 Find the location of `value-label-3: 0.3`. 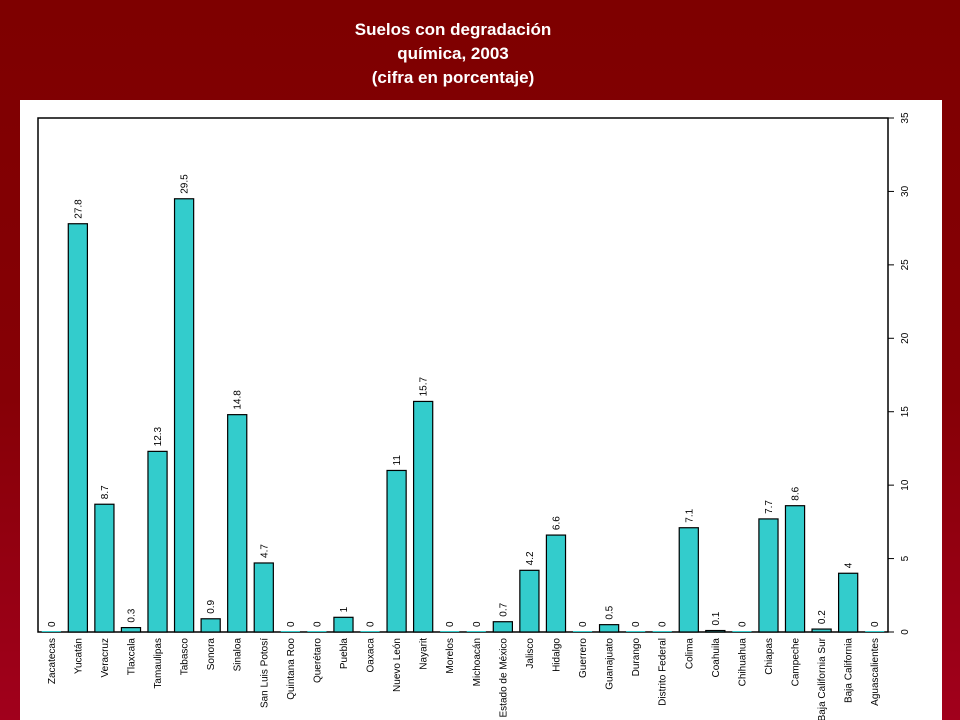

value-label-3: 0.3 is located at coordinates (131, 615).